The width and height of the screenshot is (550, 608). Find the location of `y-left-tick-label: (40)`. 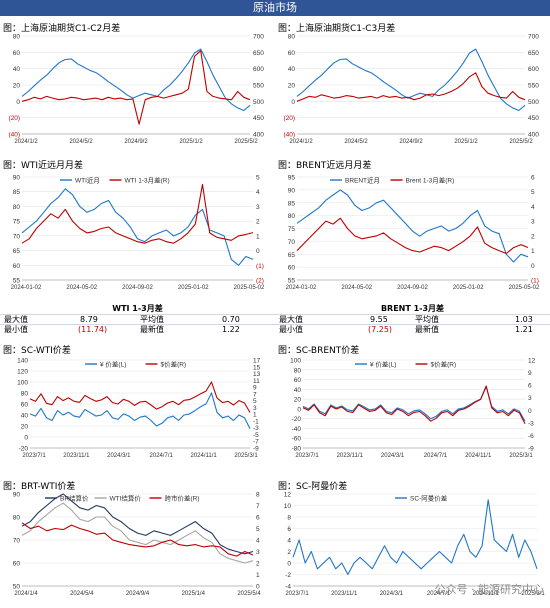

y-left-tick-label: (40) is located at coordinates (289, 135).